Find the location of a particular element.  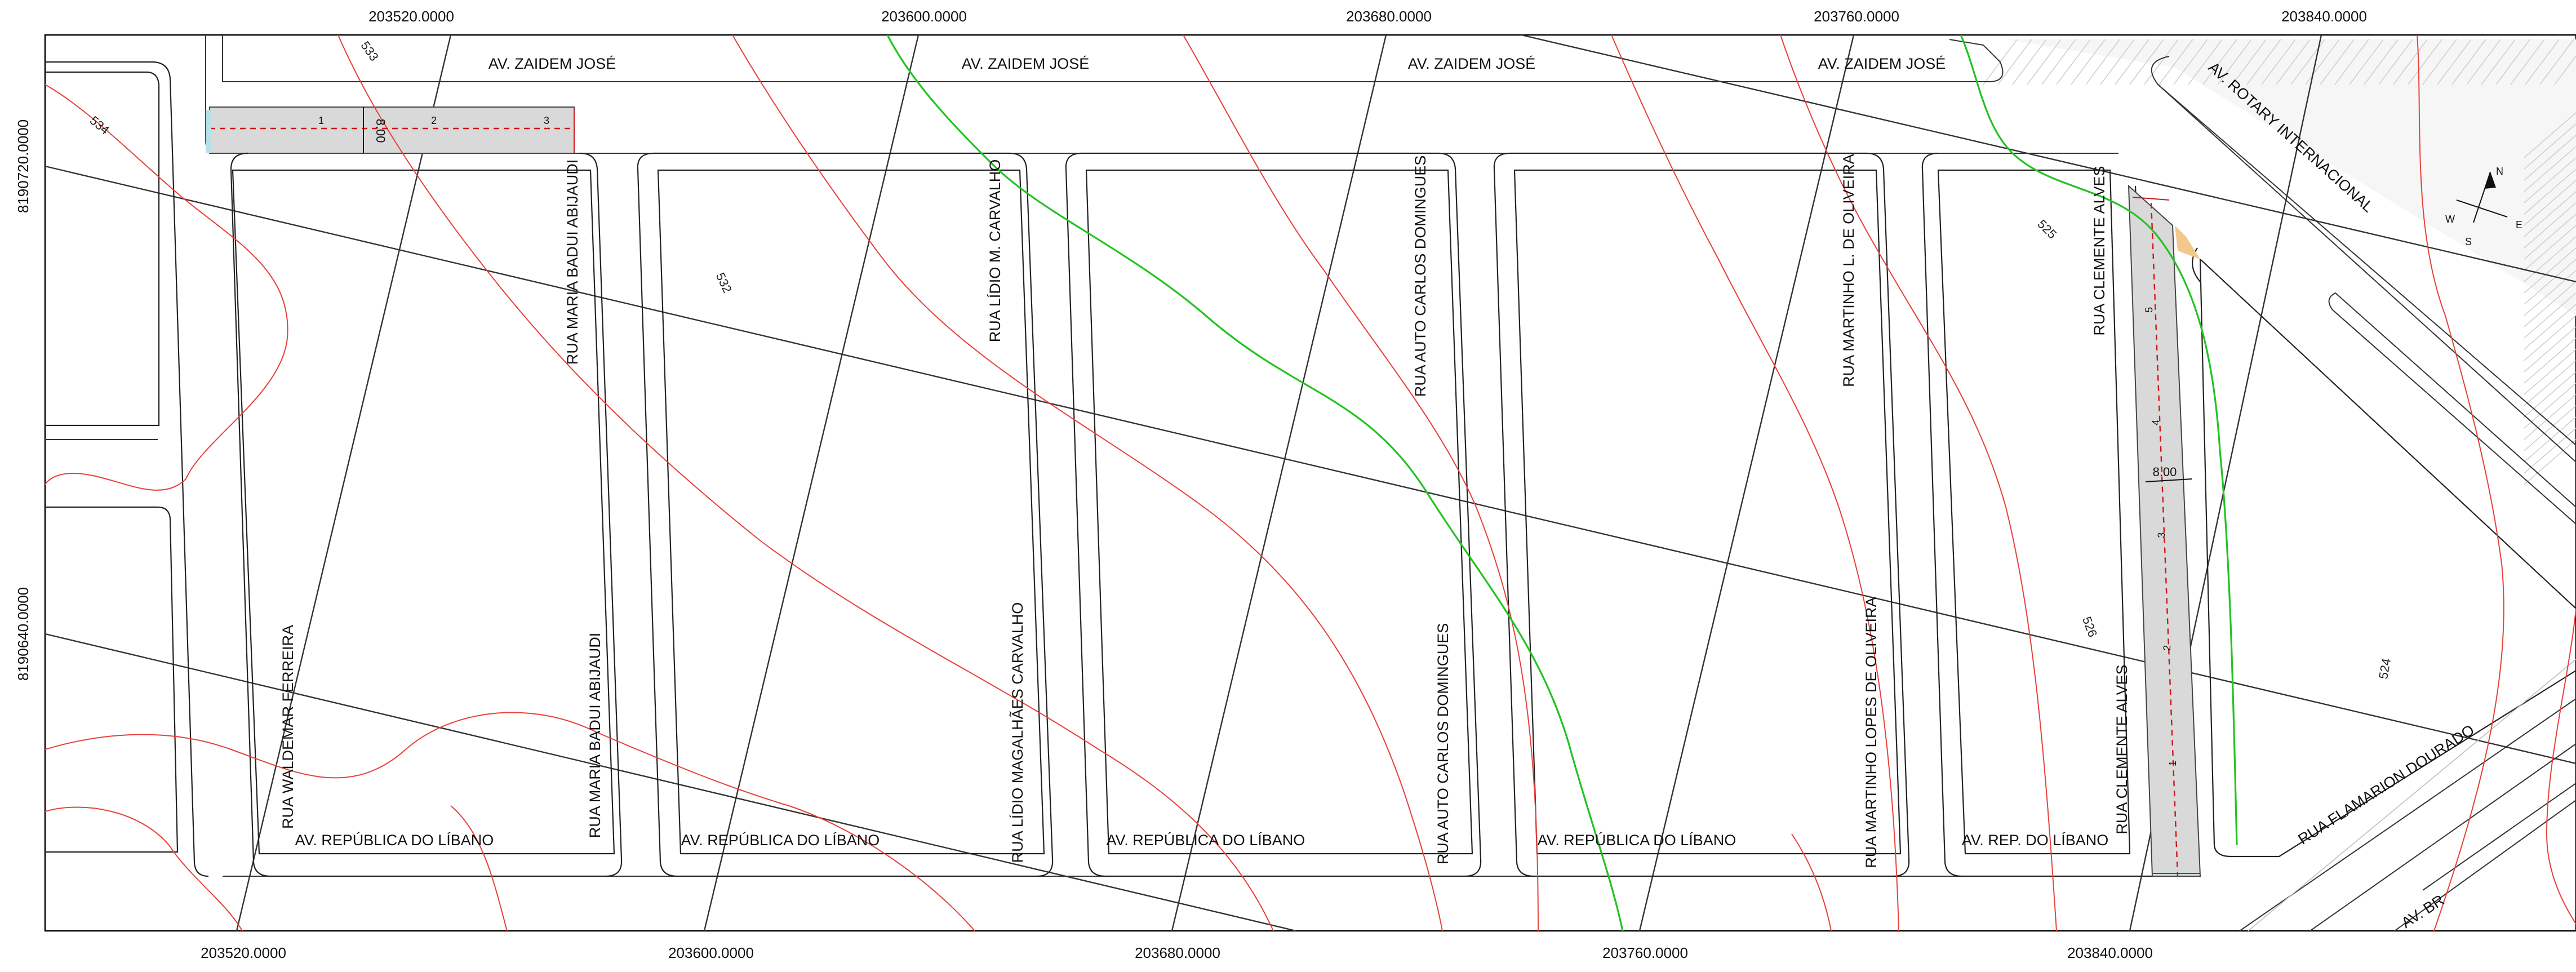

contour-label: 525 is located at coordinates (2047, 229).